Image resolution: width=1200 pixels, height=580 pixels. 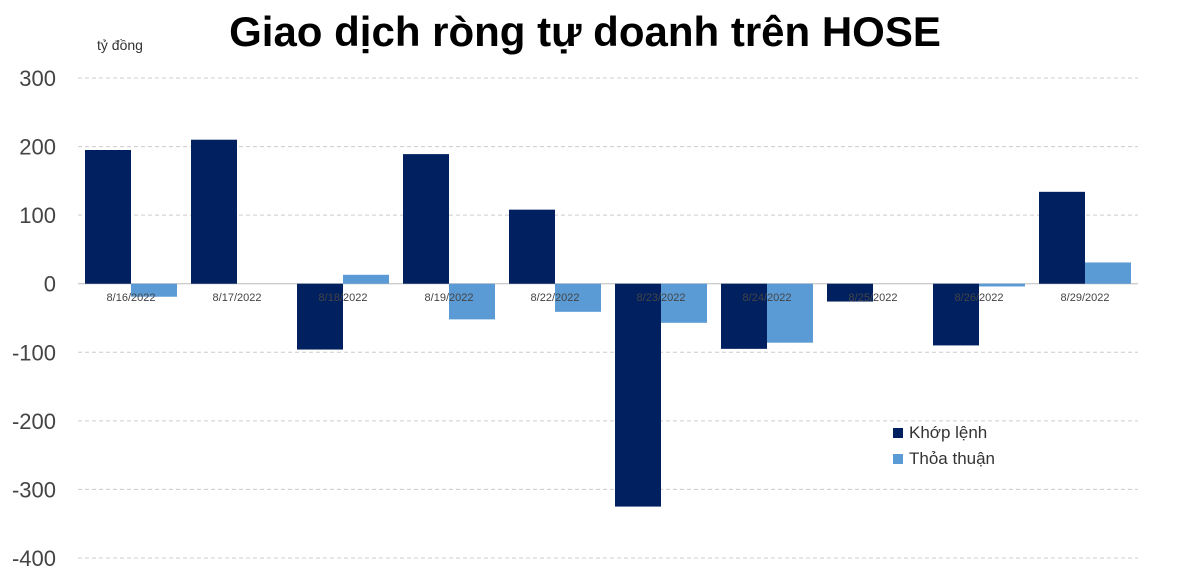 What do you see at coordinates (343, 298) in the screenshot?
I see `x-tick-label: 8/18/2022` at bounding box center [343, 298].